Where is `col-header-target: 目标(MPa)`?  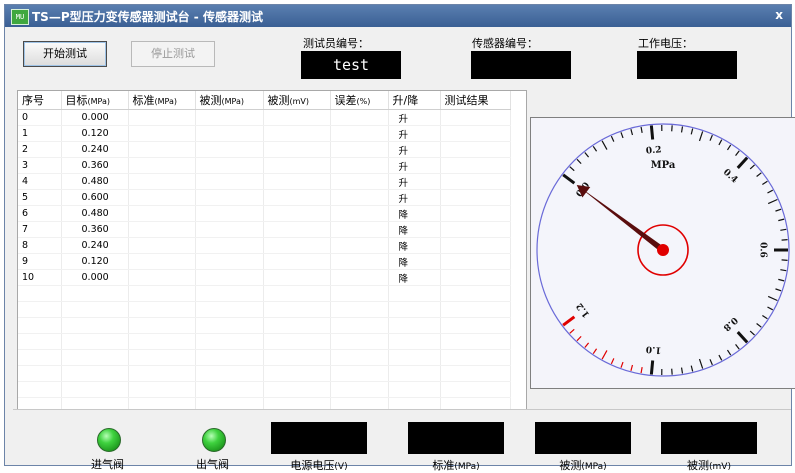
col-header-target: 目标(MPa) is located at coordinates (94, 100).